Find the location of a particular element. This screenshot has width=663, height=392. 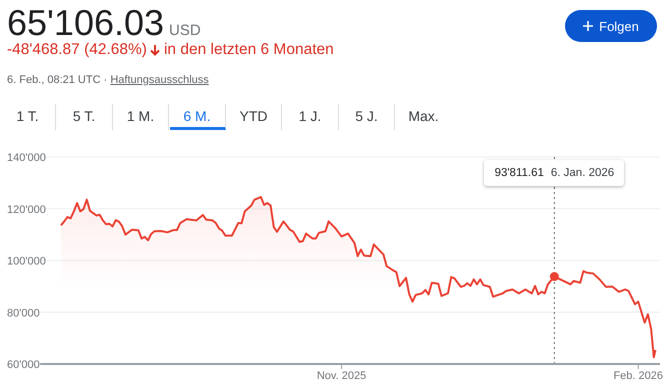

text: 6. Feb., 08:21 UTC · is located at coordinates (57, 80).